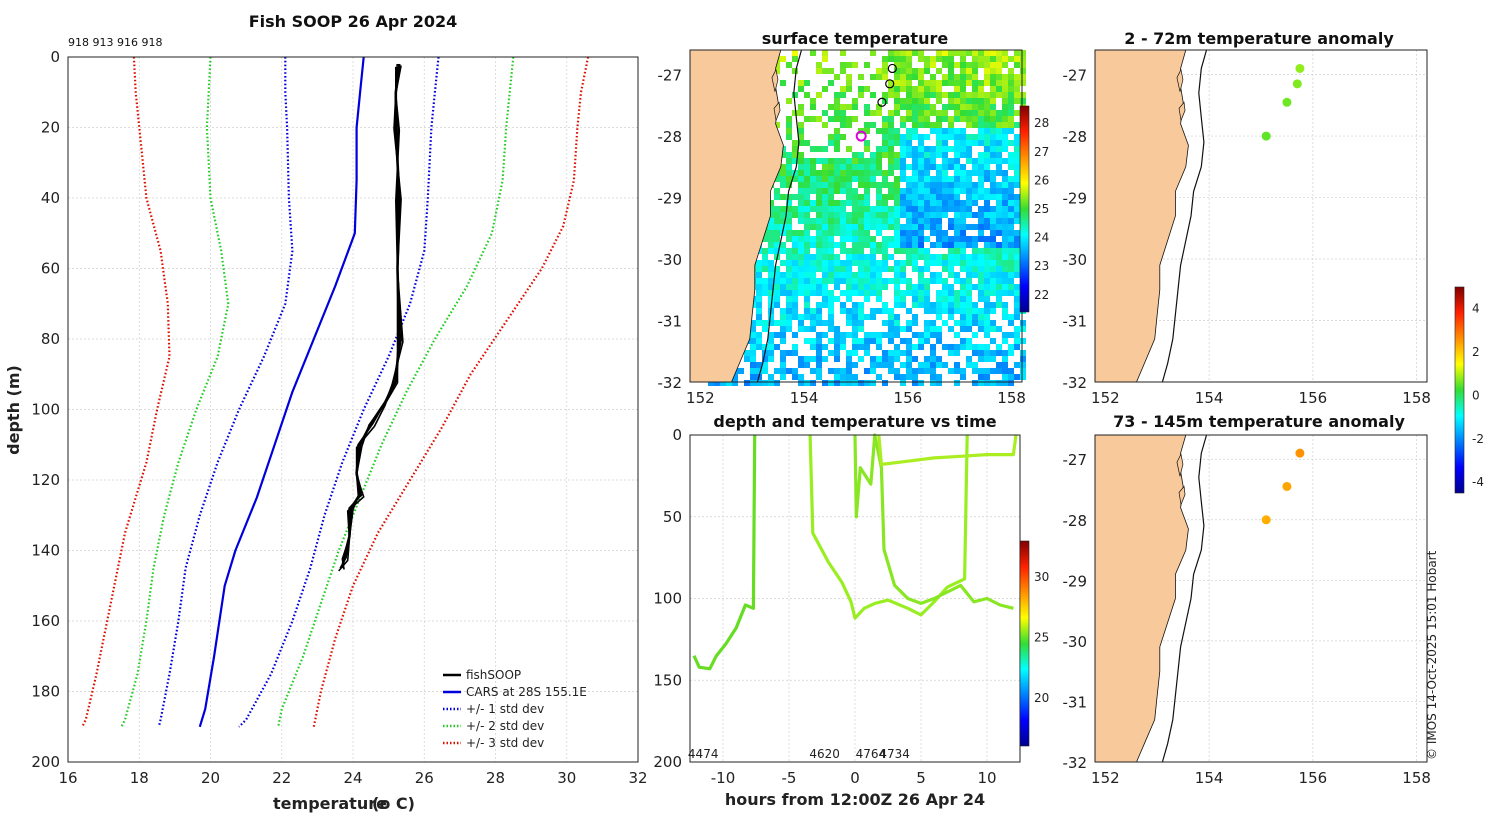  I want to click on y-tick-label: -32, so click(1075, 763).